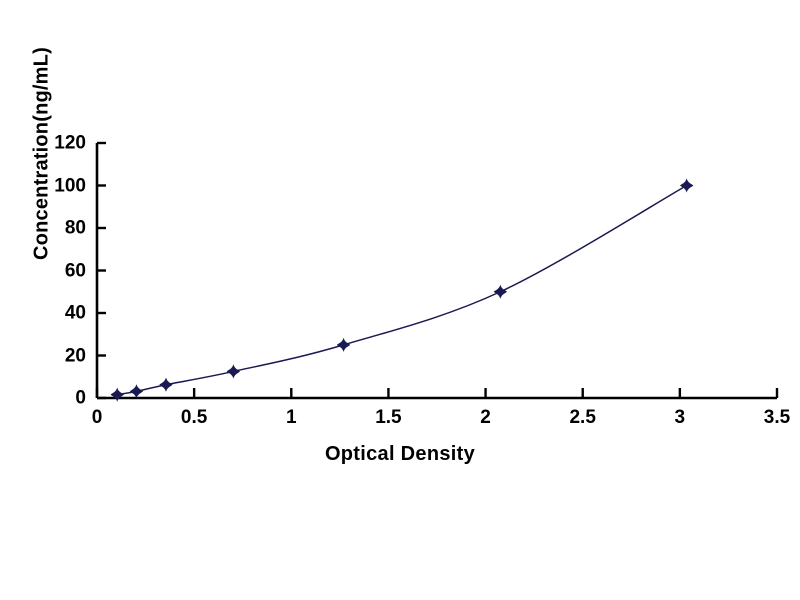 This screenshot has width=800, height=600. Describe the element at coordinates (680, 417) in the screenshot. I see `x-axis-tick-label: 3` at that location.